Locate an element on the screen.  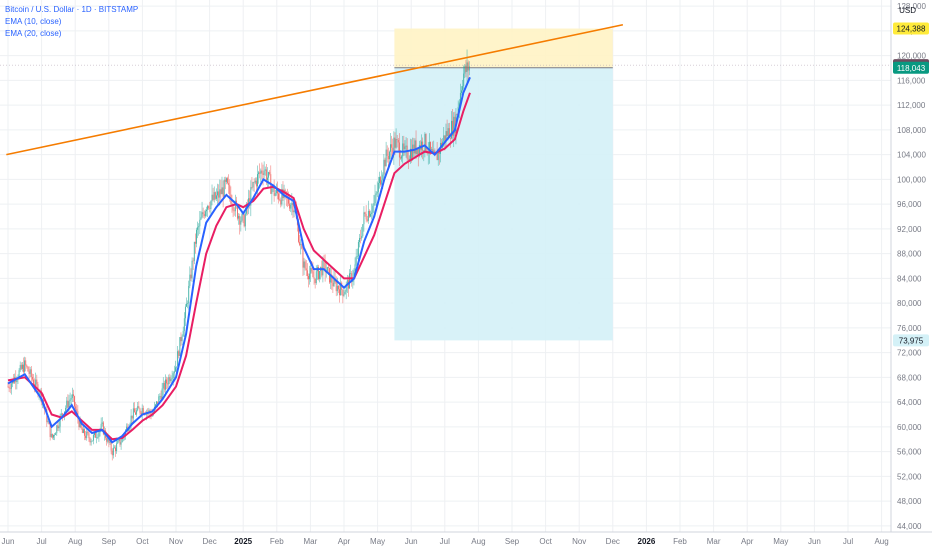
time-axis-bg is located at coordinates (466, 541).